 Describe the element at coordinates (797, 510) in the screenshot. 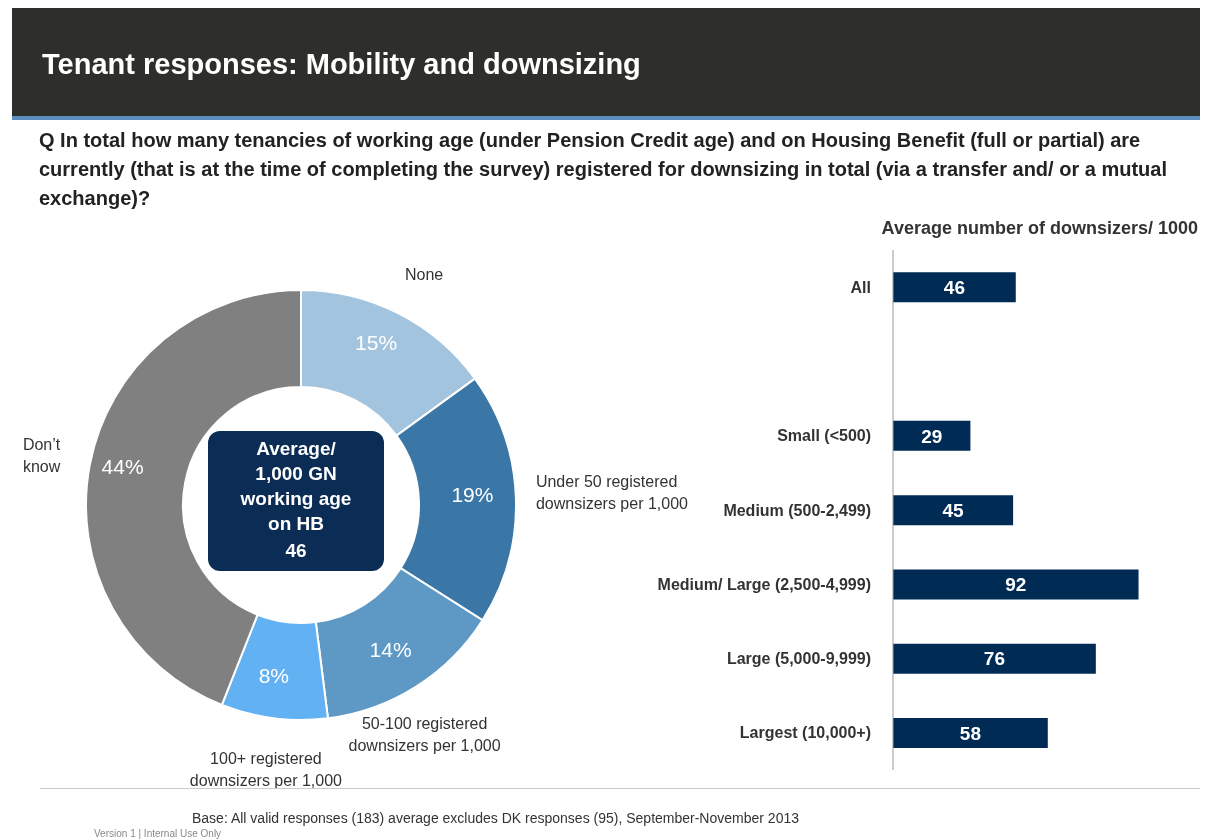

I see `y-tick-label: Medium (500-2,499)` at that location.